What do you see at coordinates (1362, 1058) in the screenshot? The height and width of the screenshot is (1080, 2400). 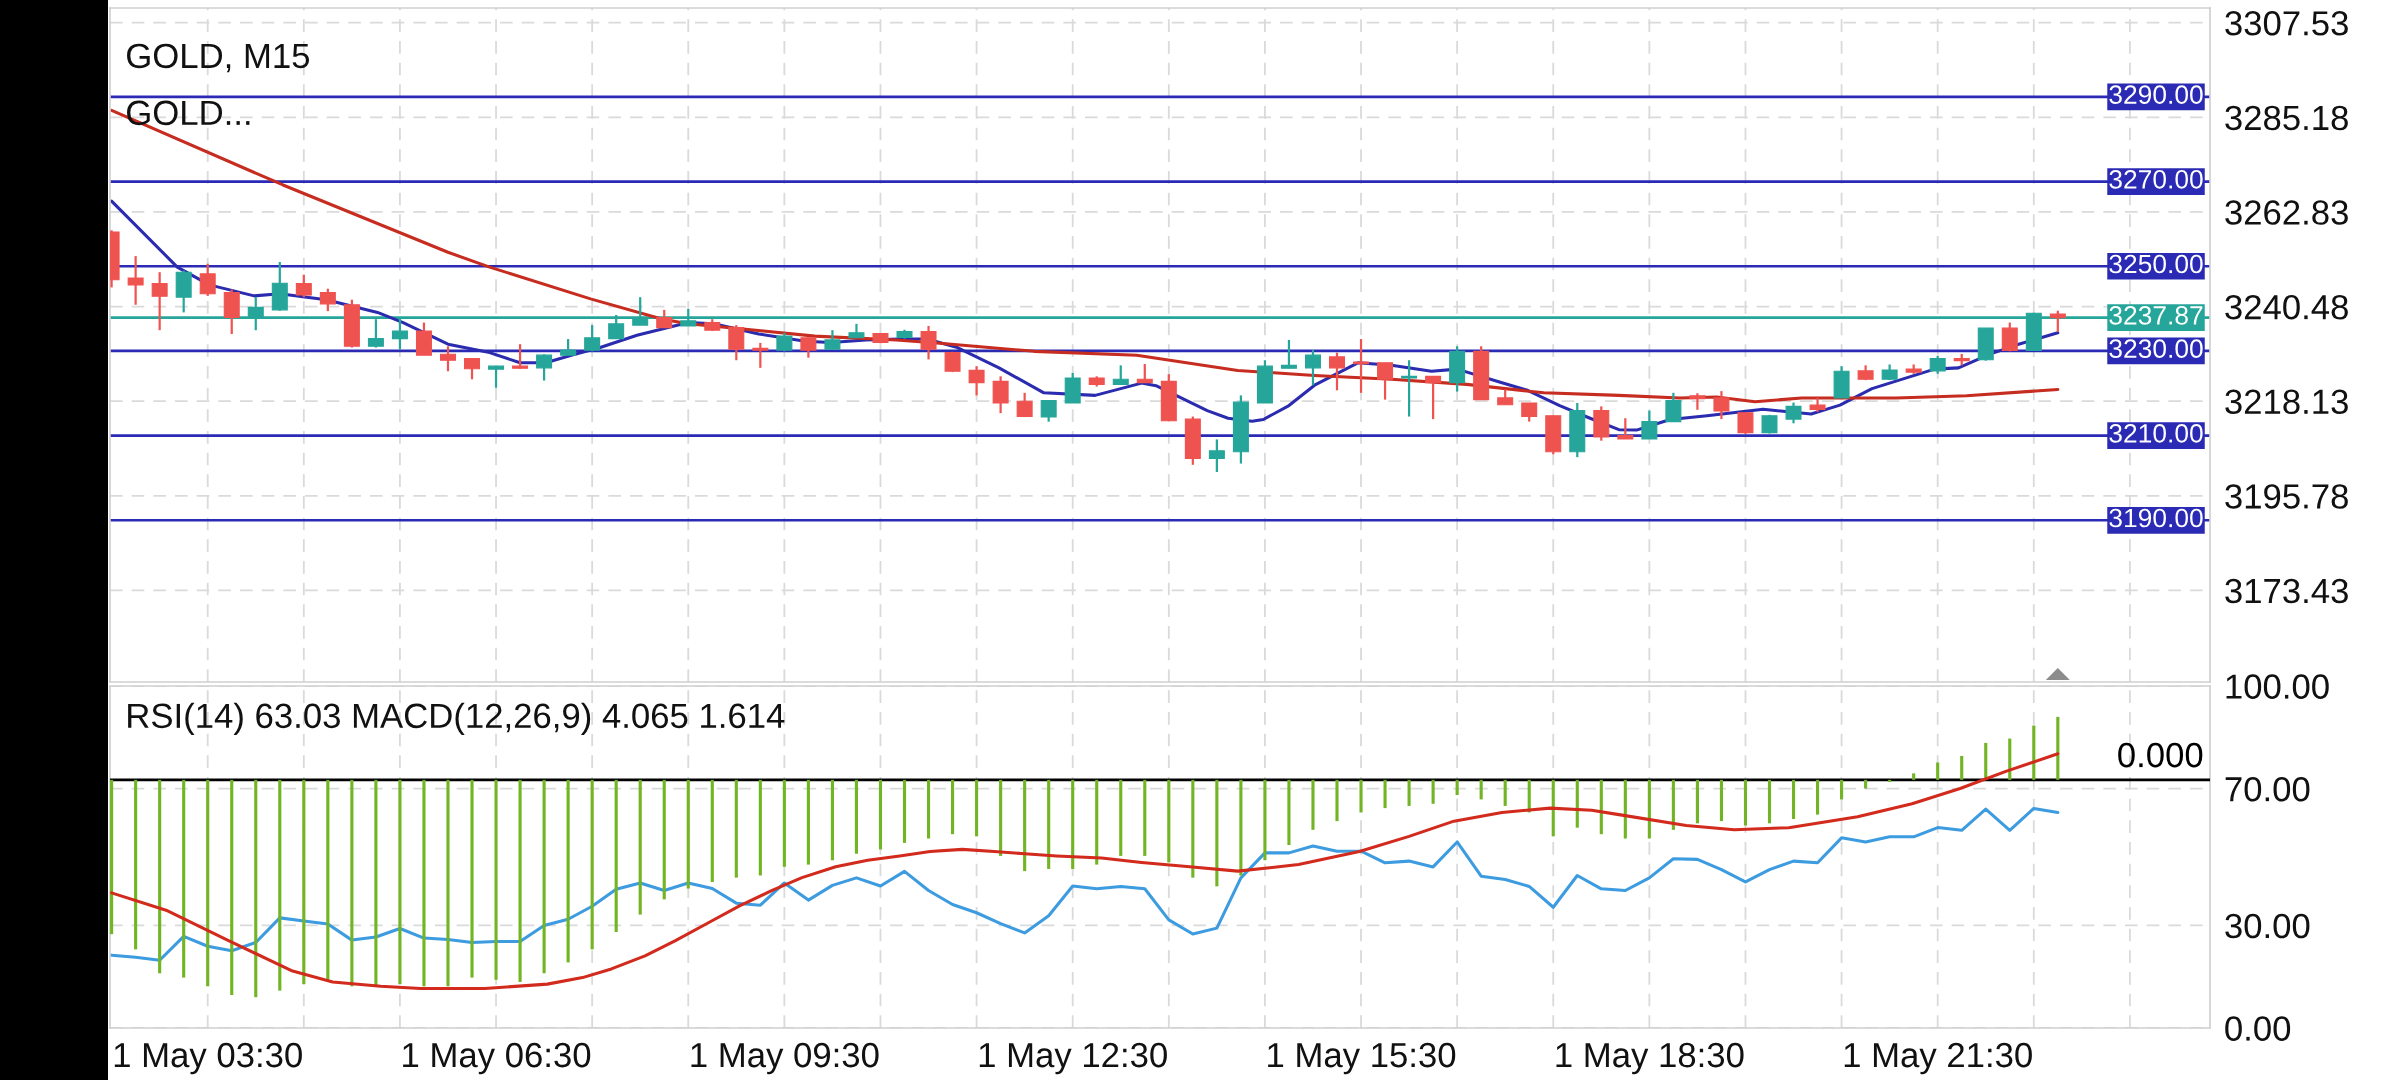 I see `x-tick-label: 1 May 15:30` at bounding box center [1362, 1058].